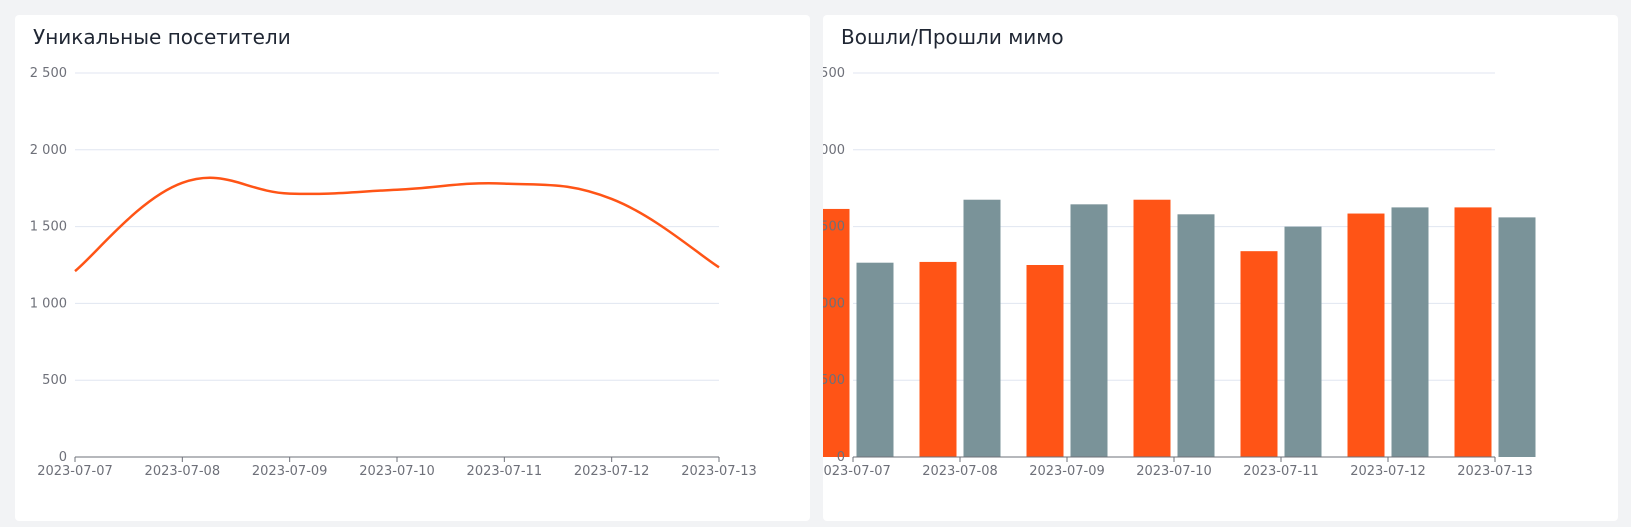 The image size is (1631, 527). I want to click on entered-passed-title: Вошли/Прошли мимо, so click(952, 37).